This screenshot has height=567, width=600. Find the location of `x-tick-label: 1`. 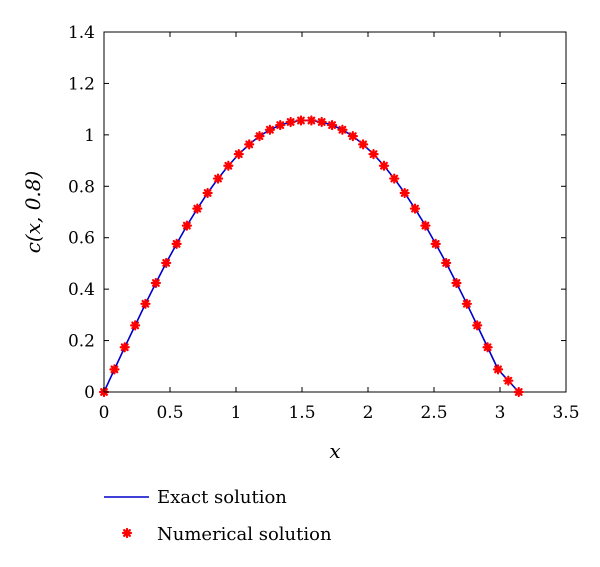

x-tick-label: 1 is located at coordinates (236, 413).